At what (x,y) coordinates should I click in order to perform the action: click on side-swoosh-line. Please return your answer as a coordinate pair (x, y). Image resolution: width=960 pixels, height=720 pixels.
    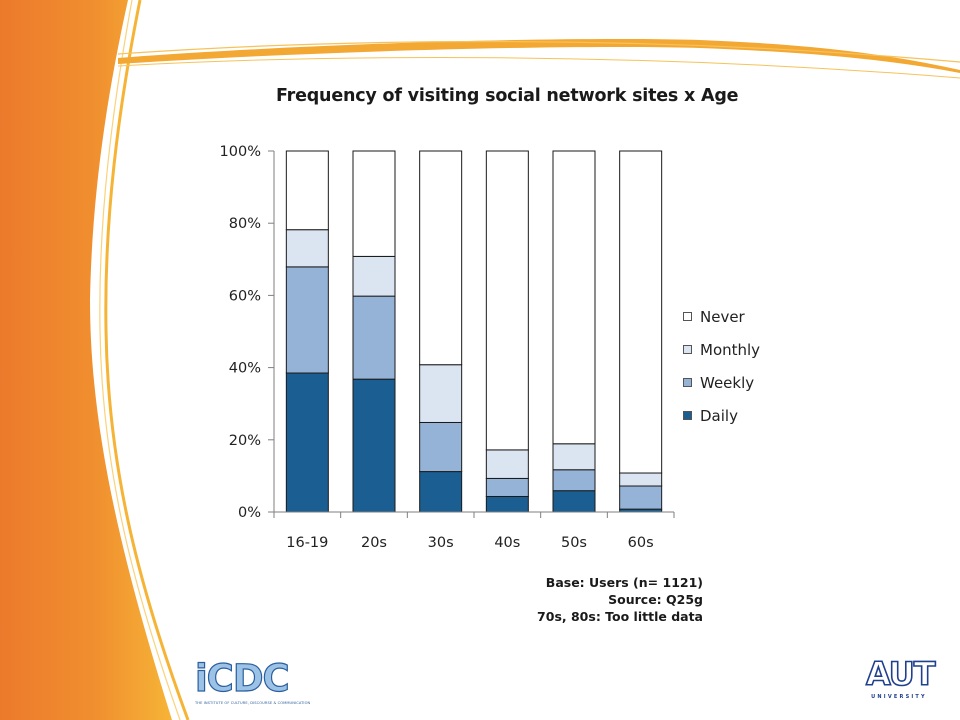
    Looking at the image, I should click on (147, 360).